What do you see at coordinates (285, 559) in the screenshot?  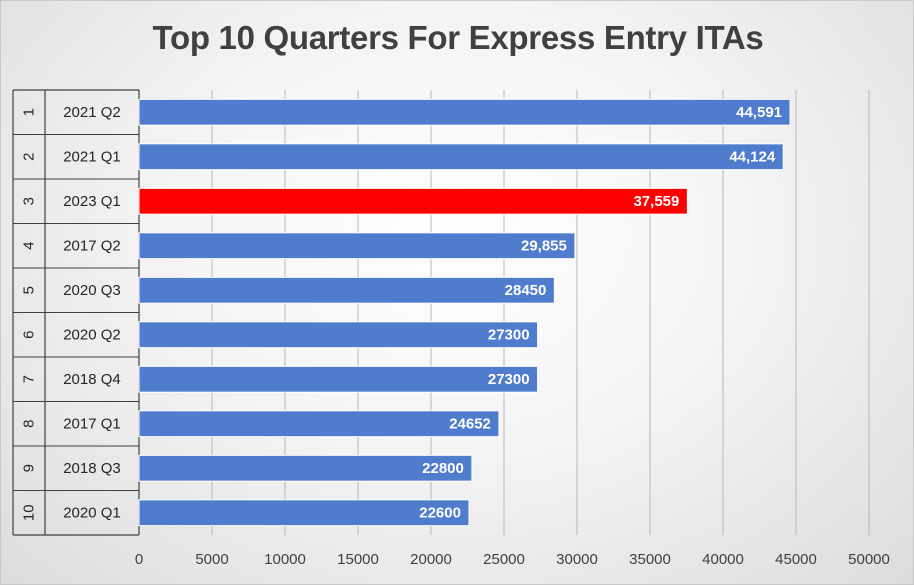 I see `x-tick-label: 10000` at bounding box center [285, 559].